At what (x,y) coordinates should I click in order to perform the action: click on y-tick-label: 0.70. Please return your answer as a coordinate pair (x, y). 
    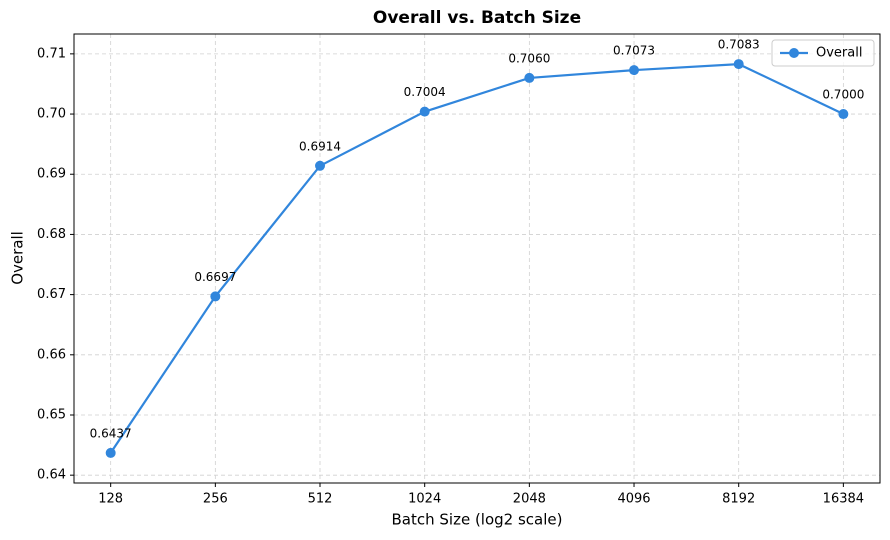
    Looking at the image, I should click on (51, 114).